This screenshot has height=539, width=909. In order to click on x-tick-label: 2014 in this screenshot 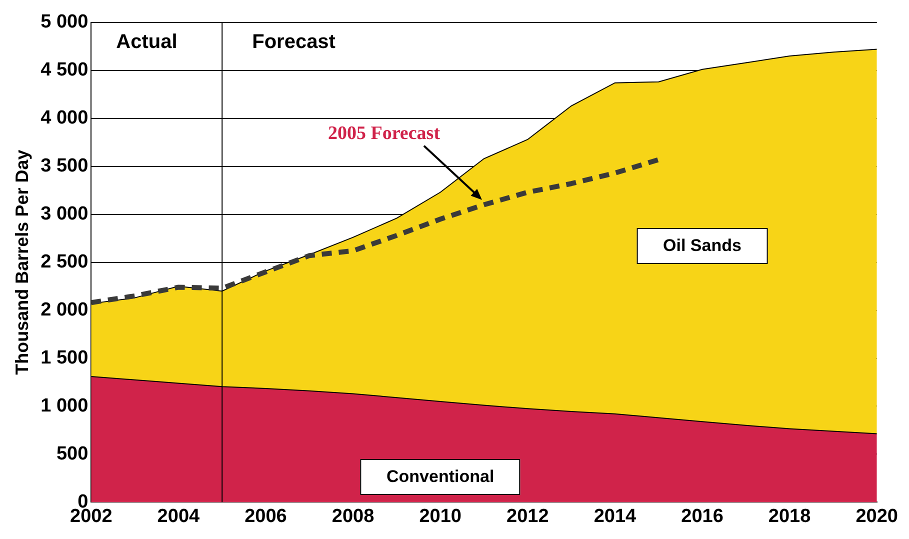, I will do `click(615, 516)`.